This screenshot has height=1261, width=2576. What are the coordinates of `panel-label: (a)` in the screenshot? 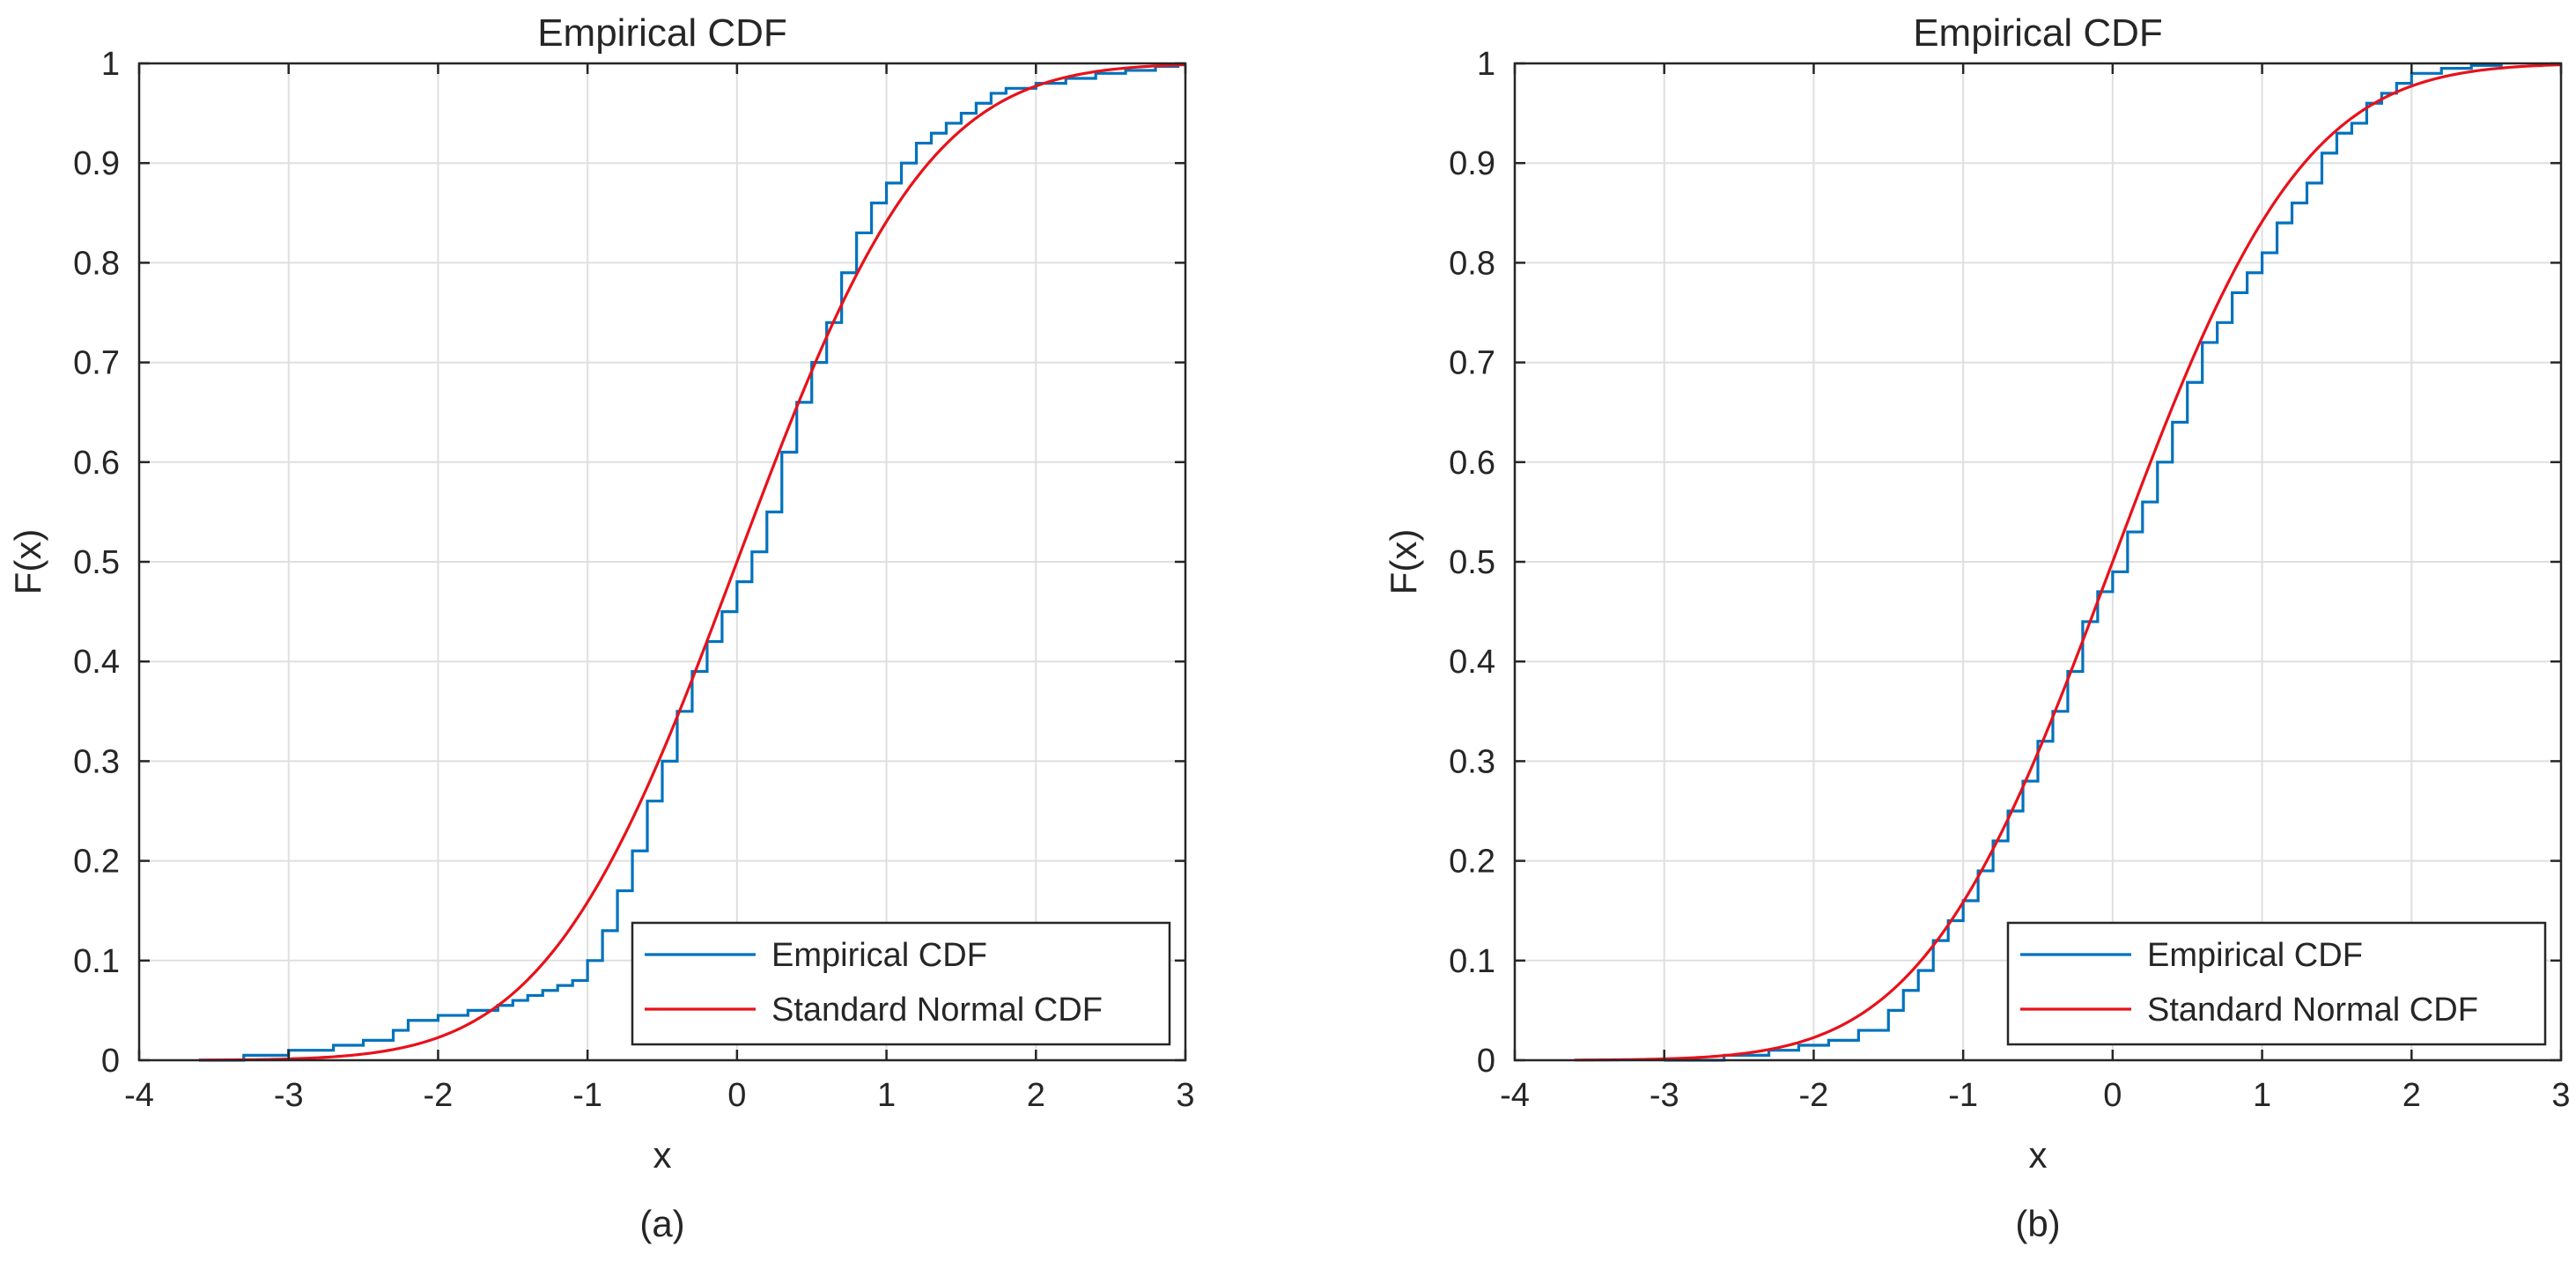 It's located at (661, 1223).